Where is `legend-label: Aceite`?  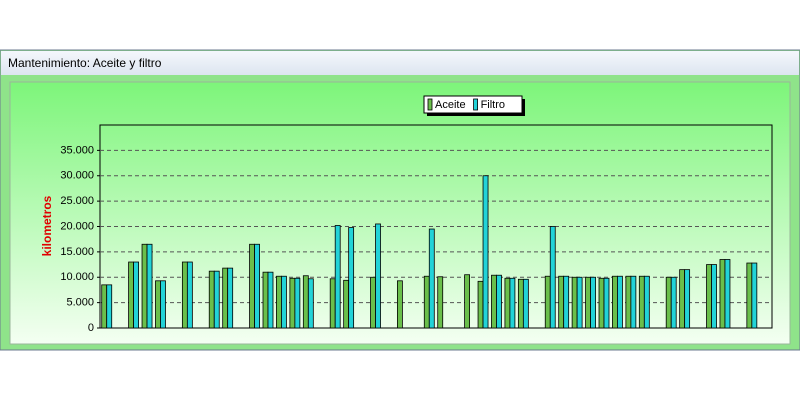
legend-label: Aceite is located at coordinates (450, 105).